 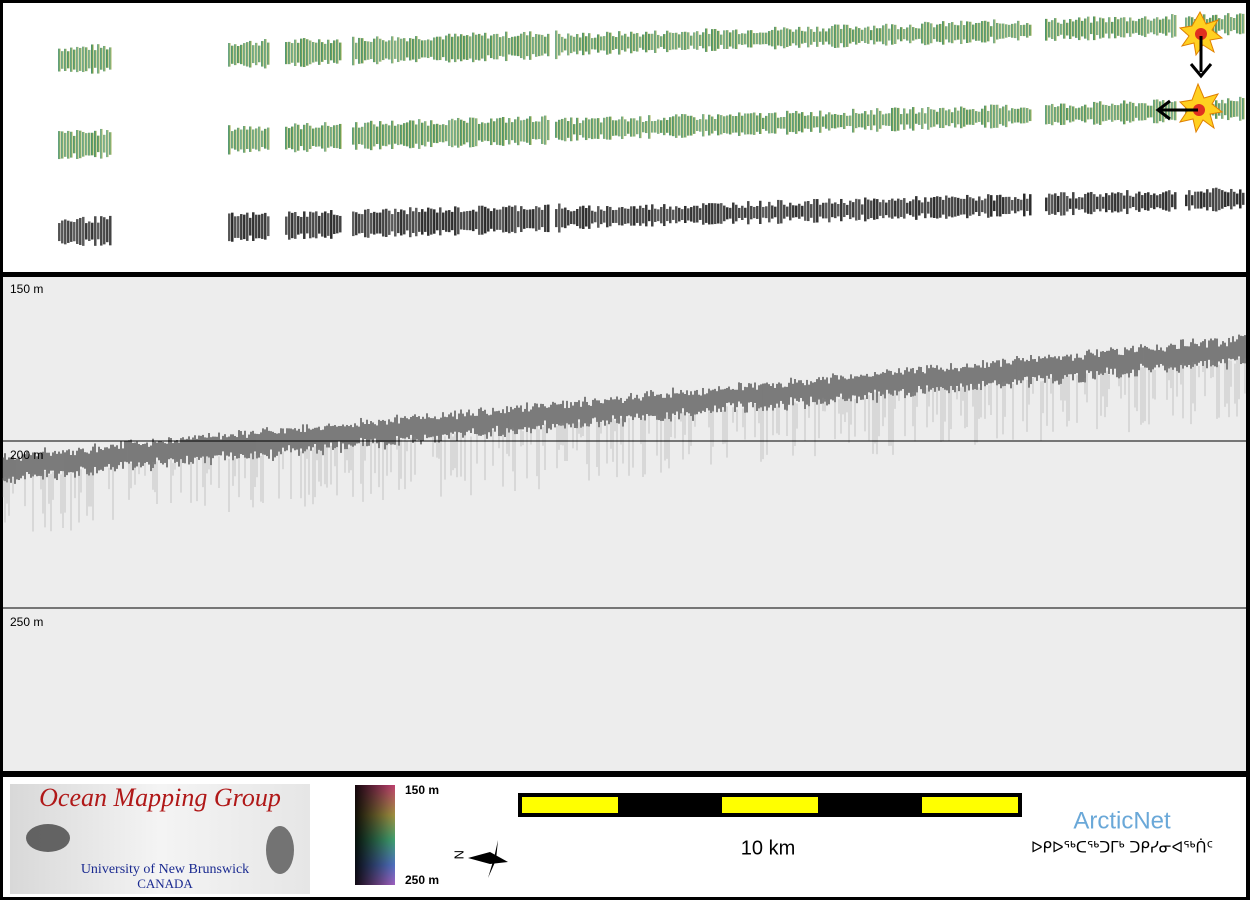 What do you see at coordinates (26, 289) in the screenshot?
I see `depth-label: 150 m` at bounding box center [26, 289].